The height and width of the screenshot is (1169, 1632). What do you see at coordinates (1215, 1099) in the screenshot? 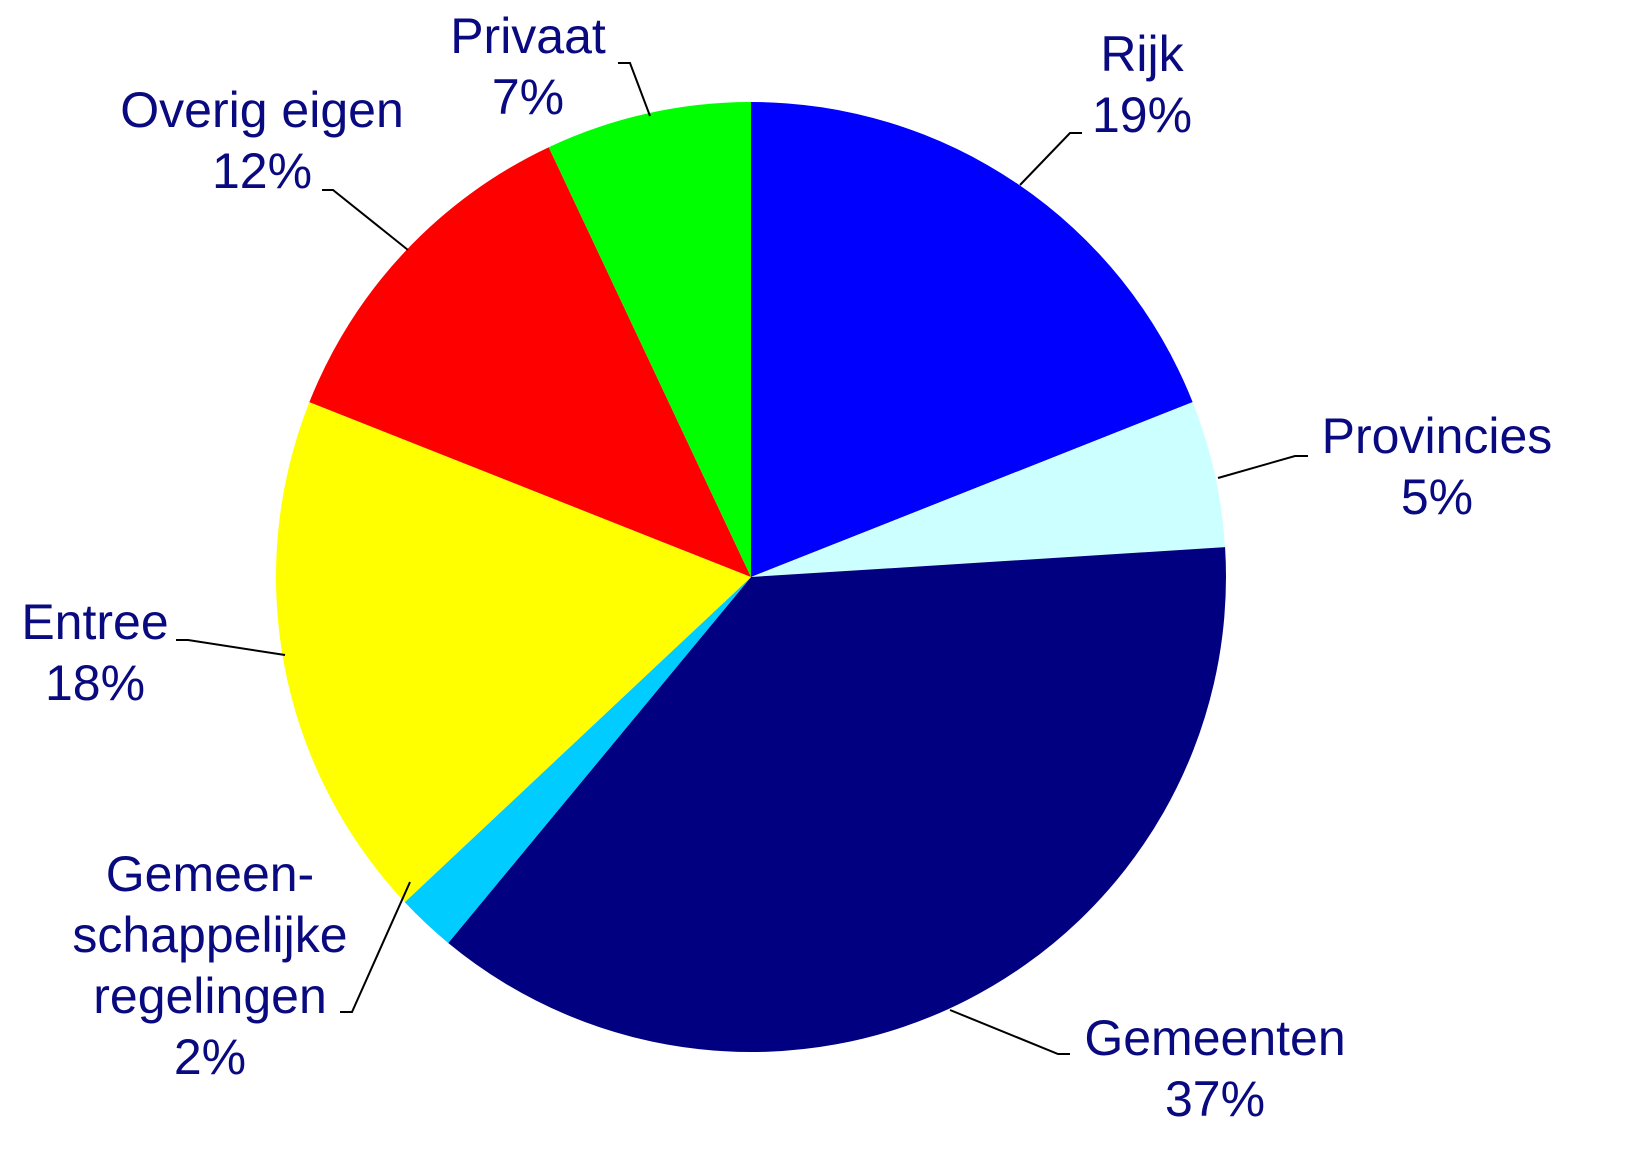
I see `value-label: 37%` at bounding box center [1215, 1099].